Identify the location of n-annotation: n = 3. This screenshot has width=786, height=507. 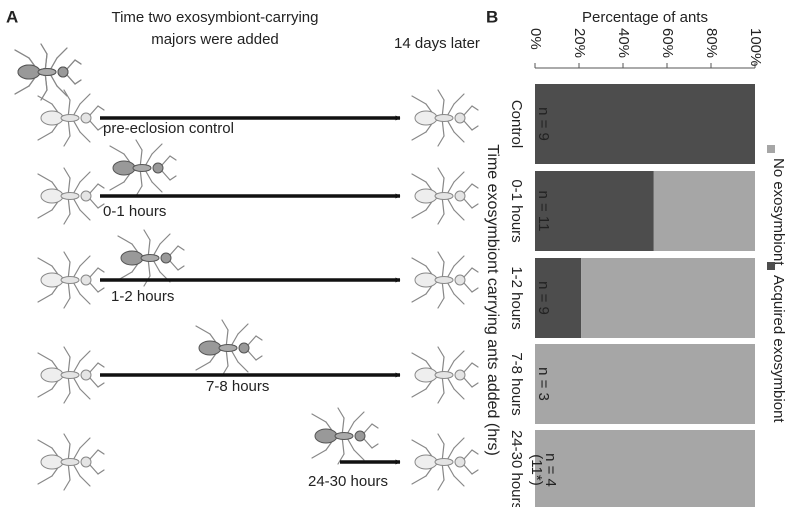
(543, 384).